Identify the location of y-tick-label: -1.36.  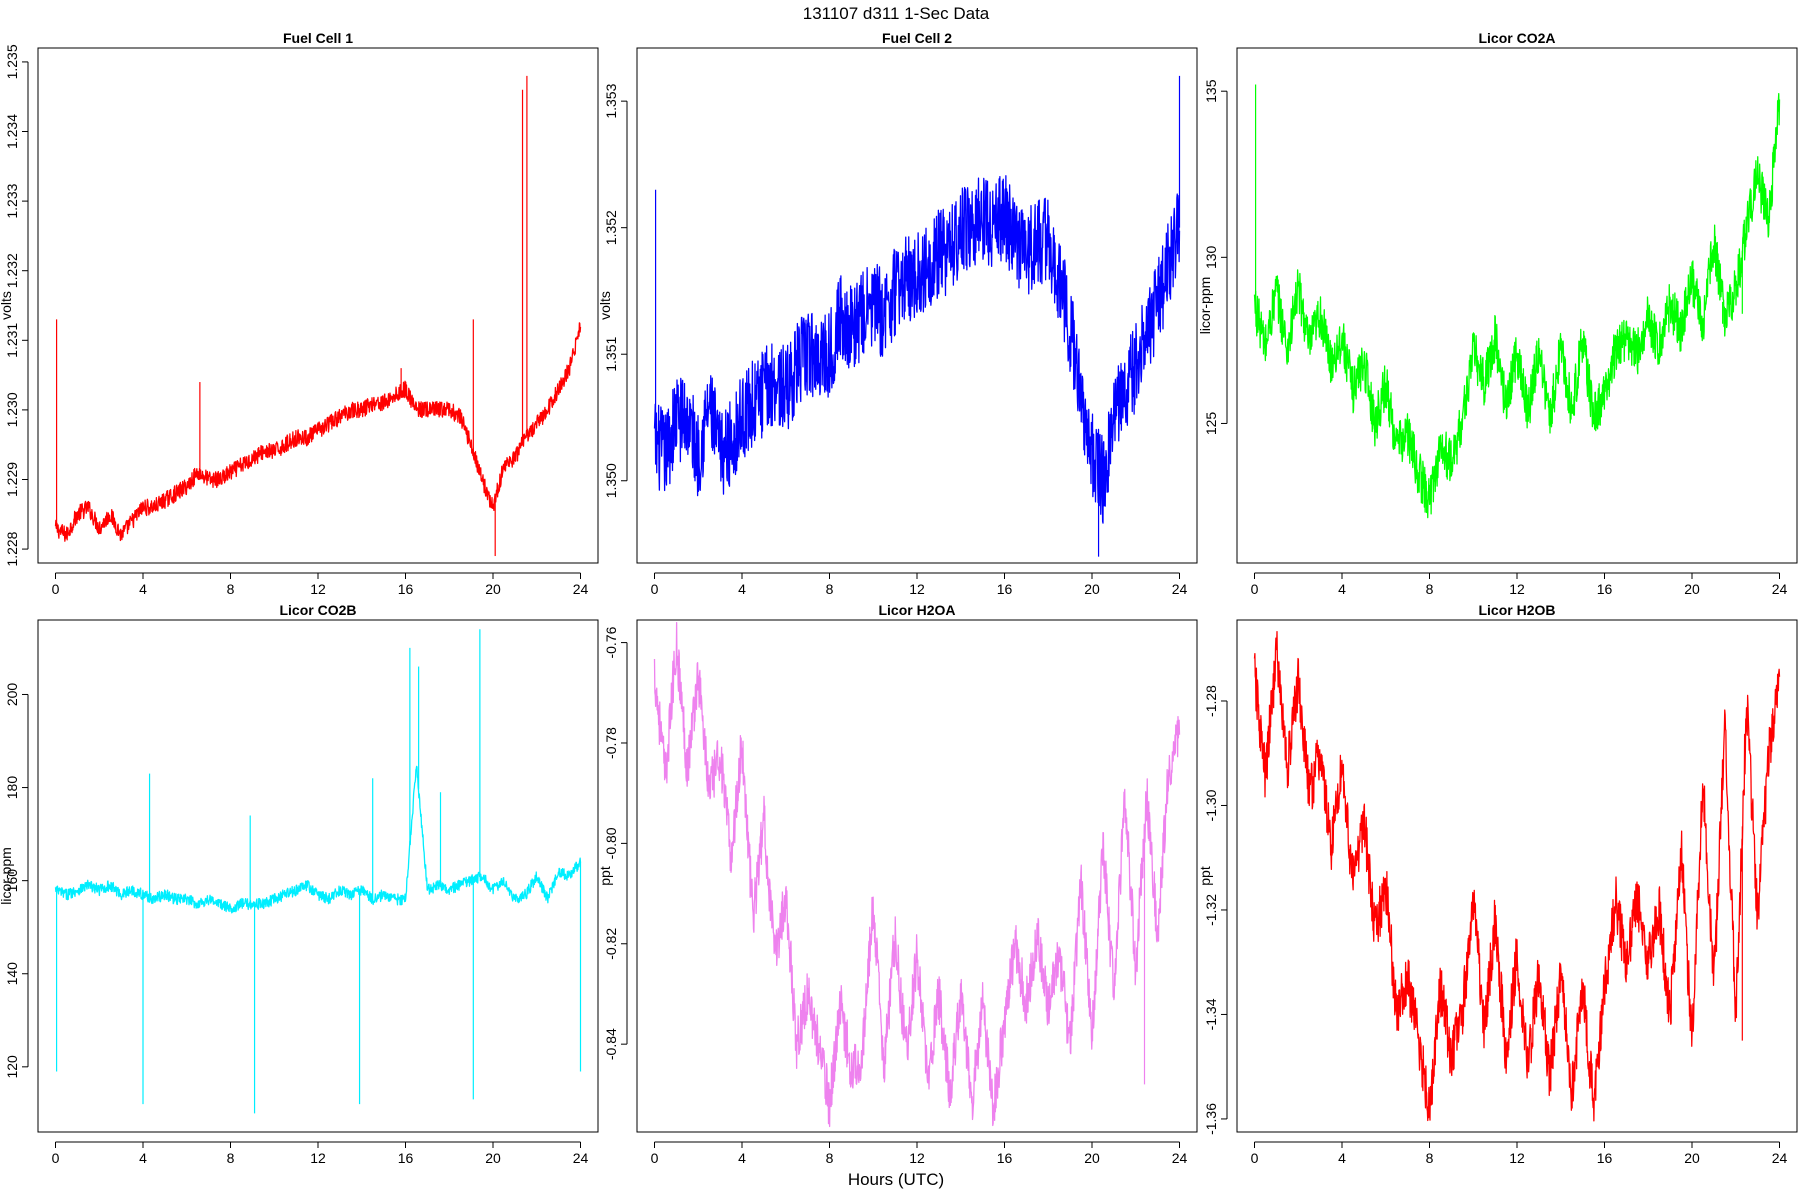
(1211, 1119).